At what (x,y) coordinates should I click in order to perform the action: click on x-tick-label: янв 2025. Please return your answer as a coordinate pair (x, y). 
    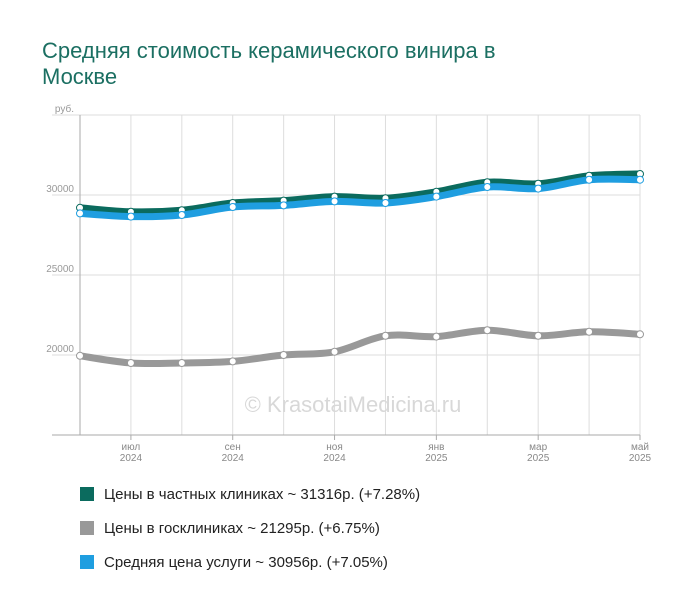
    Looking at the image, I should click on (436, 453).